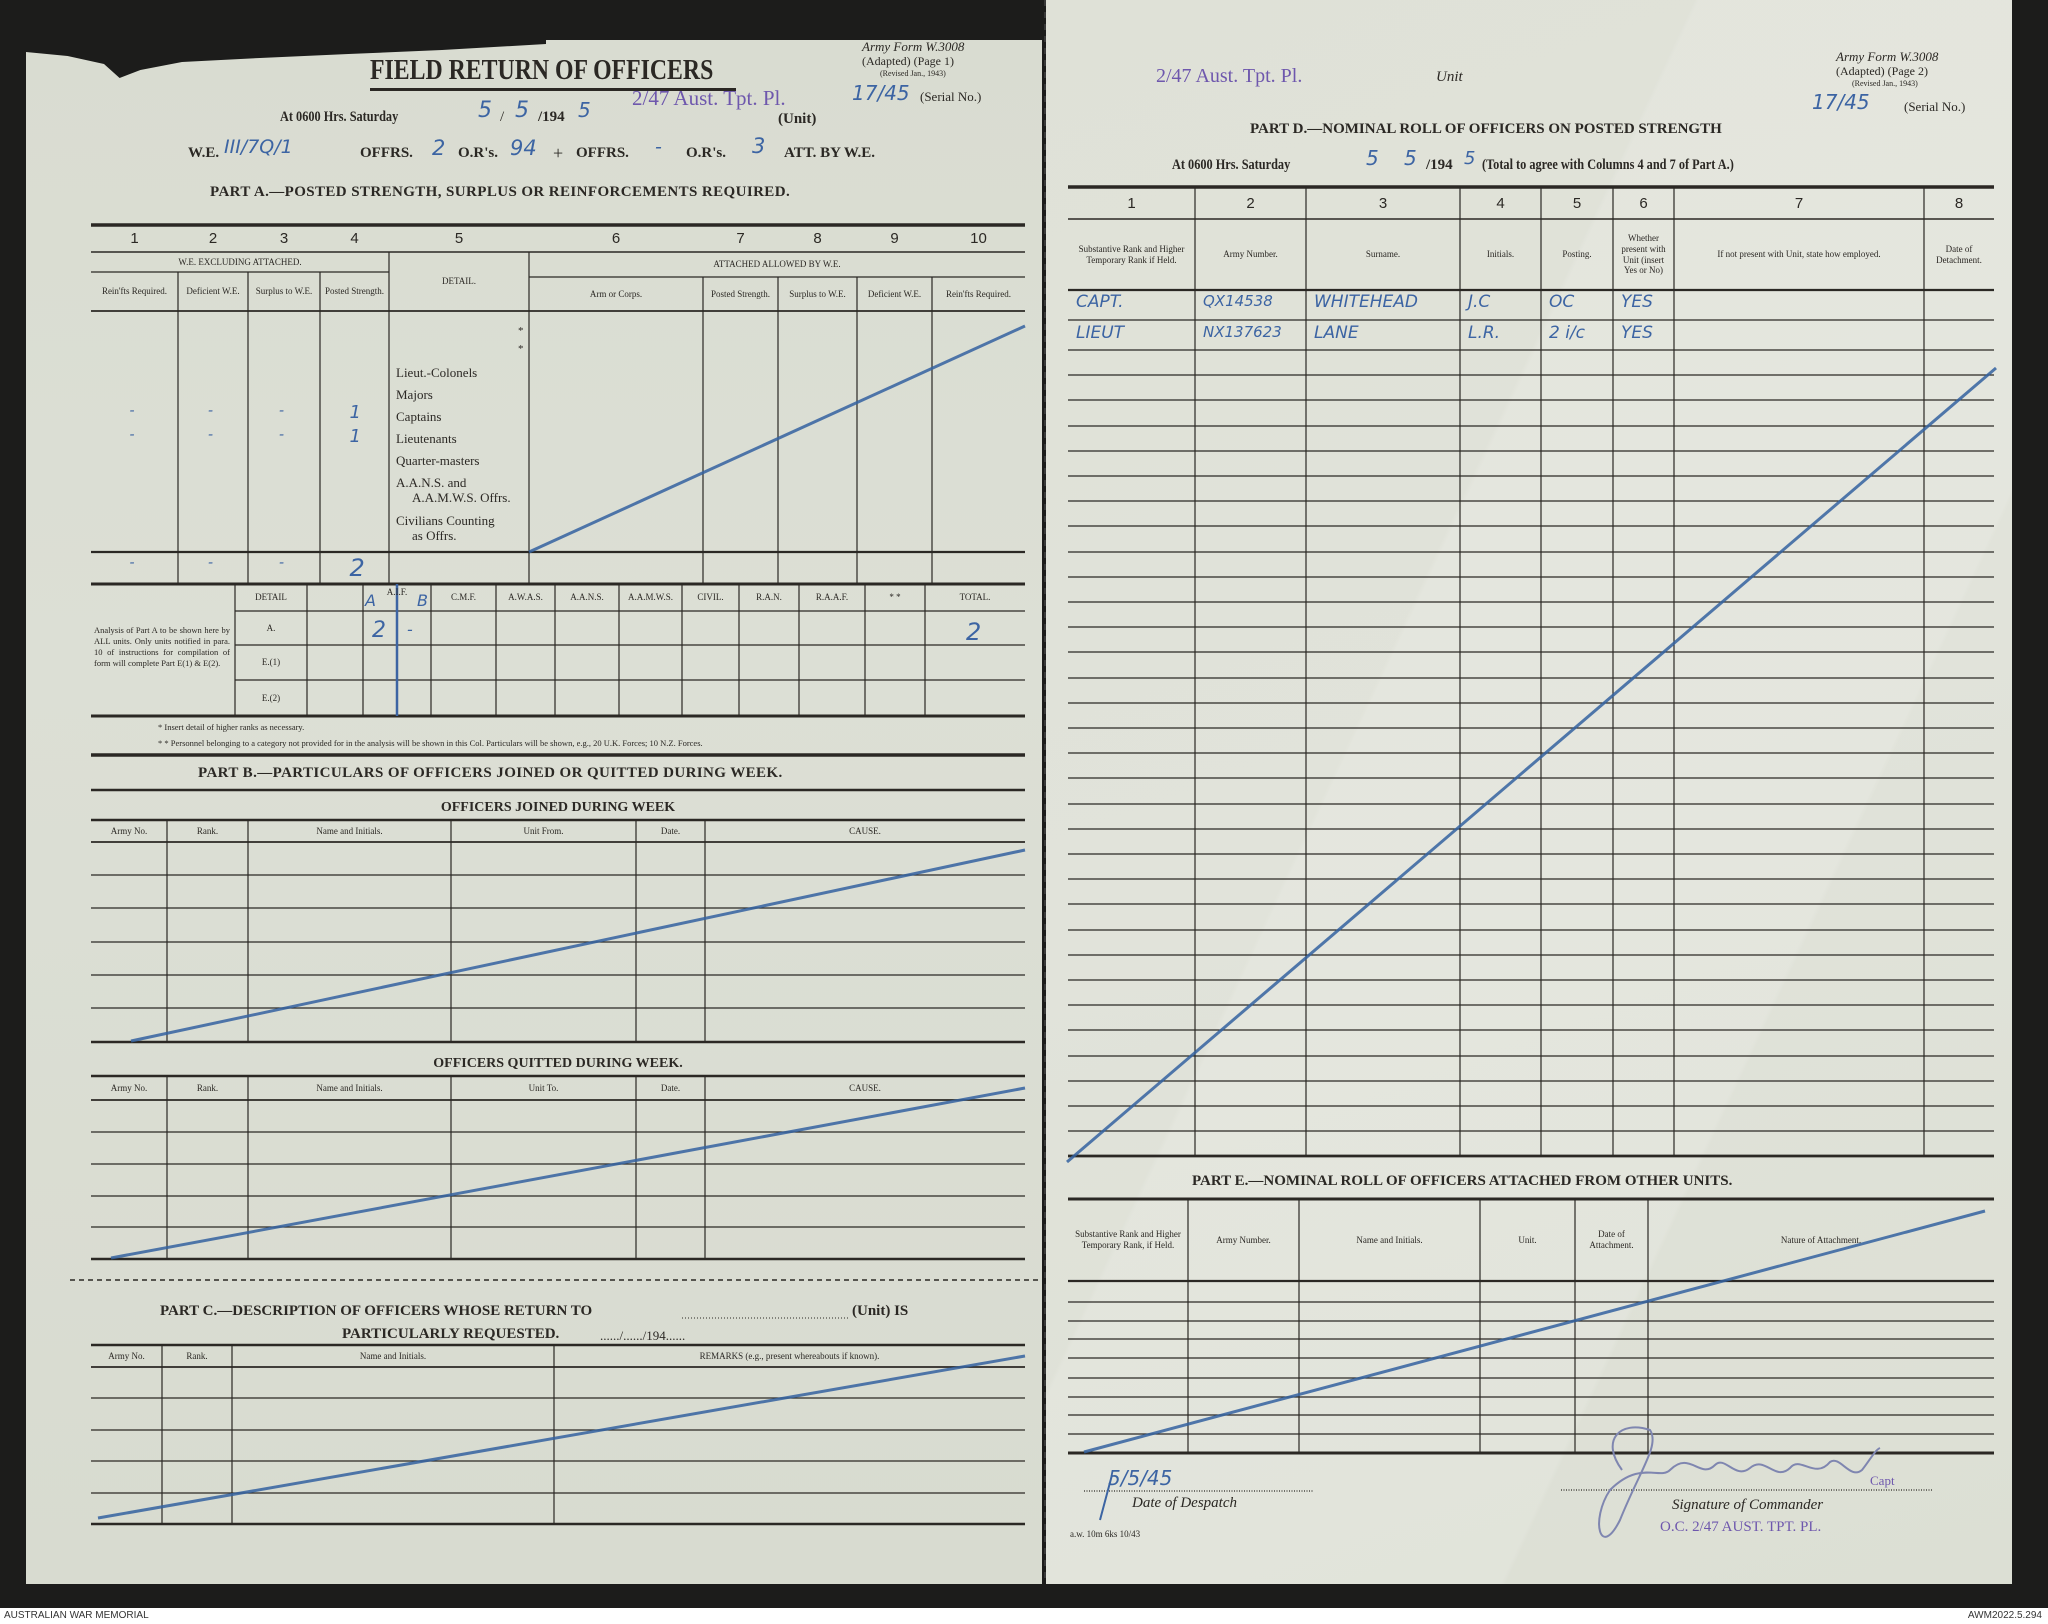  What do you see at coordinates (1885, 83) in the screenshot?
I see `form-id-page2-line3: (Revised Jan., 1943)` at bounding box center [1885, 83].